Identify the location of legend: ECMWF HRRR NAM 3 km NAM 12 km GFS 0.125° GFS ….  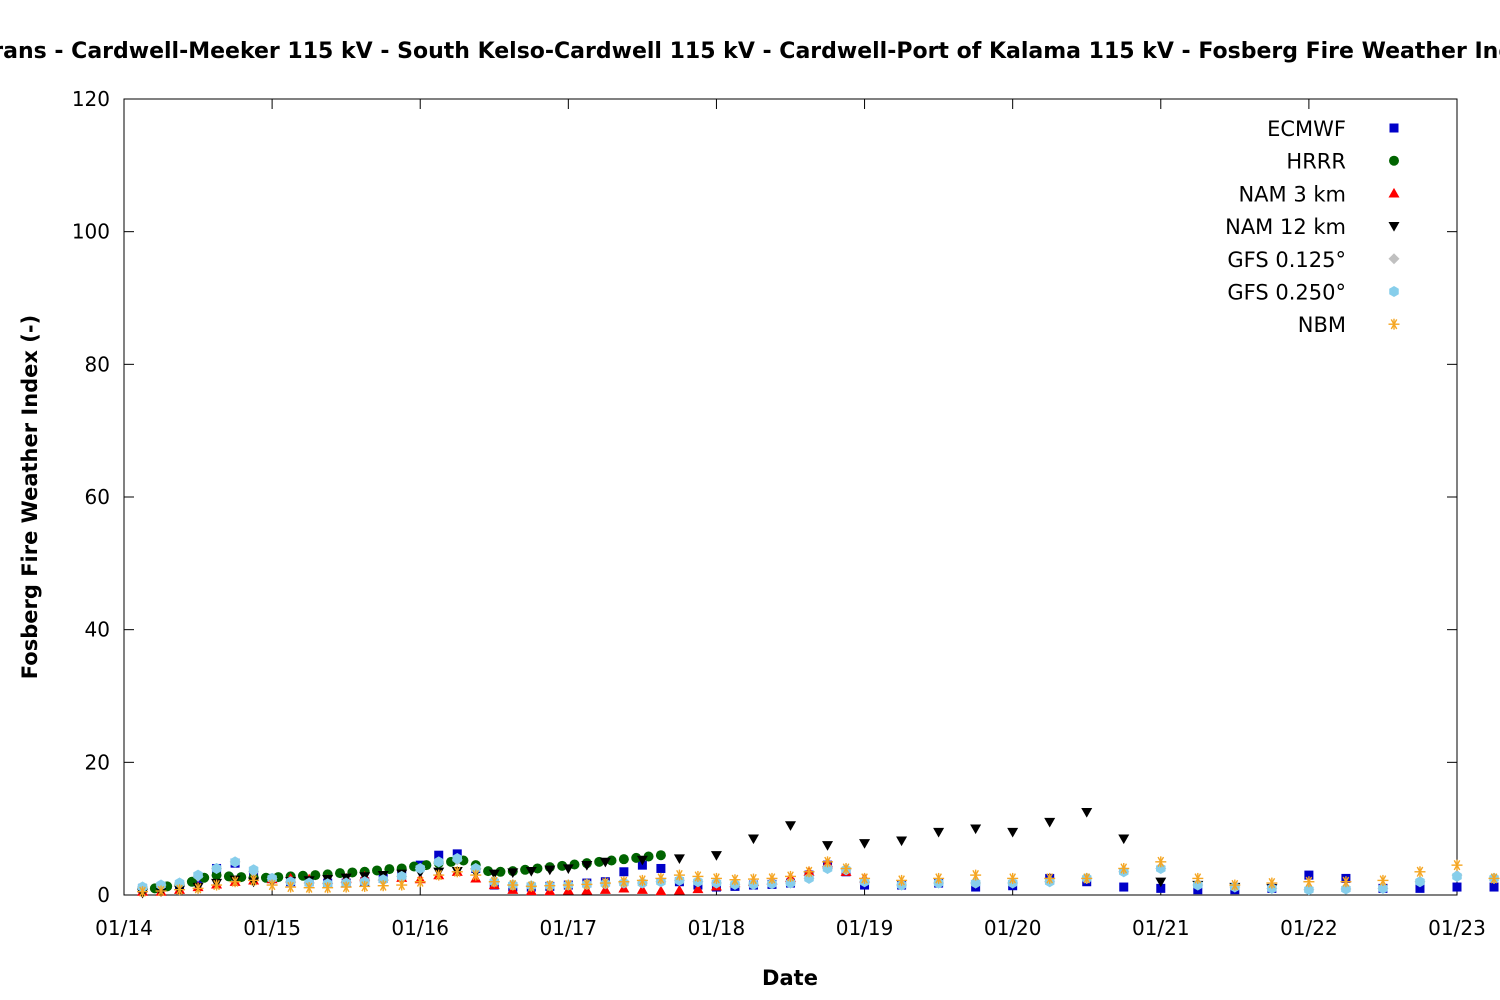
(1312, 227).